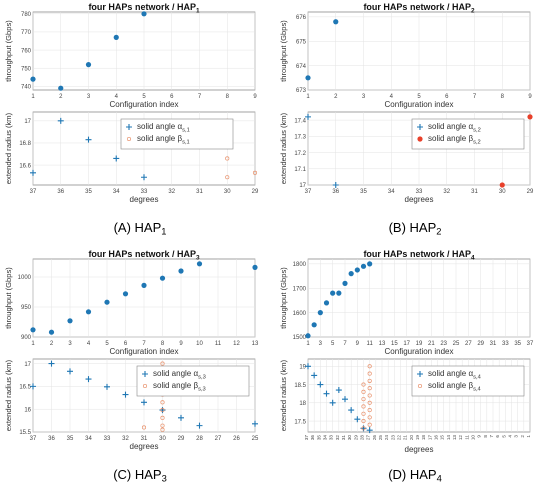 The image size is (550, 494). What do you see at coordinates (300, 265) in the screenshot?
I see `throughput-ytick-label: 1800` at bounding box center [300, 265].